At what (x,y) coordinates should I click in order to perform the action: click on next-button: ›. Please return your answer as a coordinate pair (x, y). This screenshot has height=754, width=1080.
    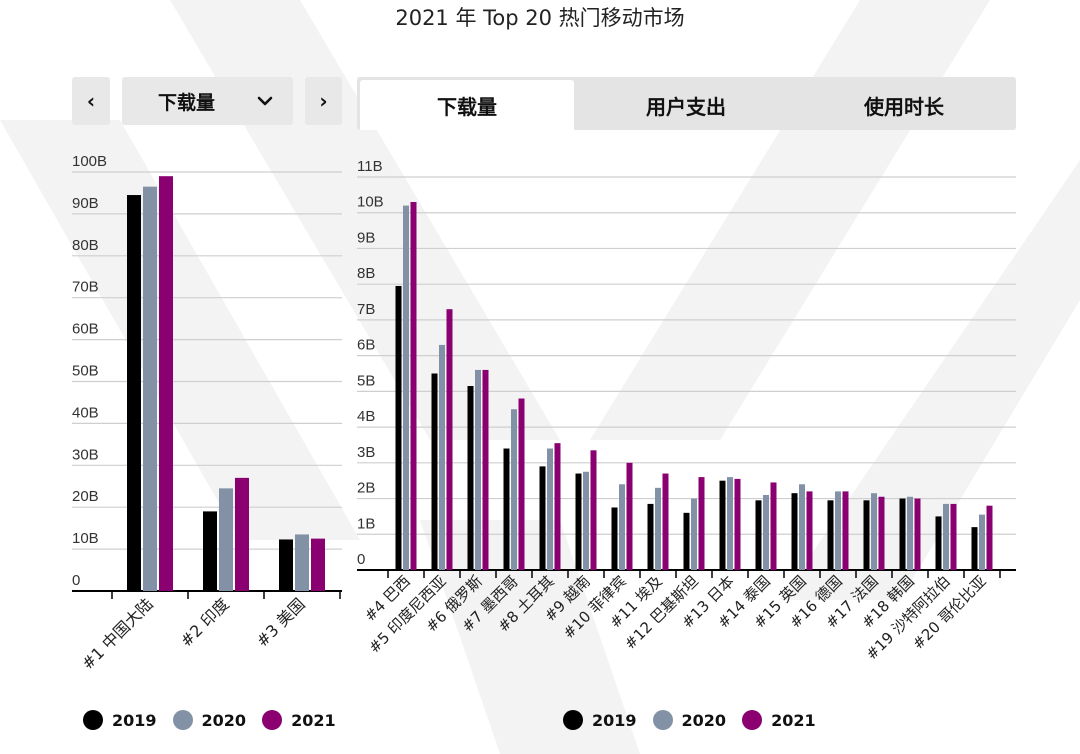
    Looking at the image, I should click on (323, 101).